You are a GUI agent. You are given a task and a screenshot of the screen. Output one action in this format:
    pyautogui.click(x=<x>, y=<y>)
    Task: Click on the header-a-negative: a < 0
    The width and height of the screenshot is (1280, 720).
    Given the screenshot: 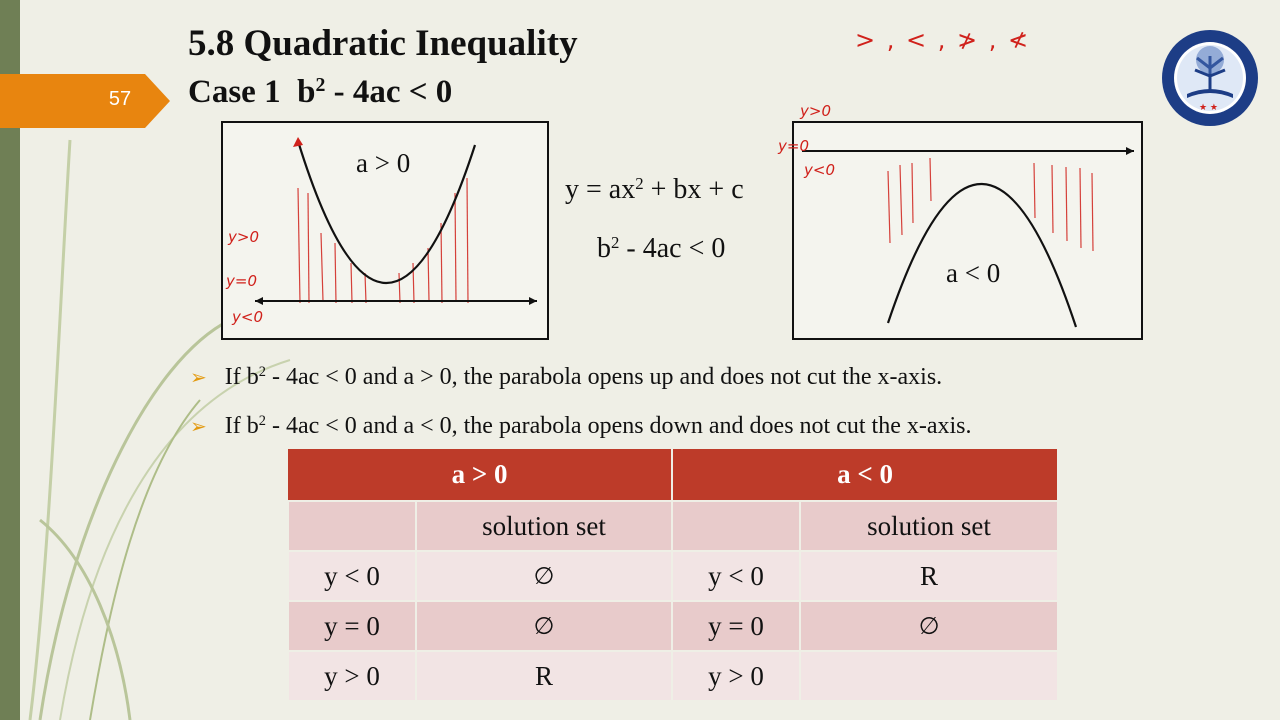 What is the action you would take?
    pyautogui.click(x=866, y=475)
    